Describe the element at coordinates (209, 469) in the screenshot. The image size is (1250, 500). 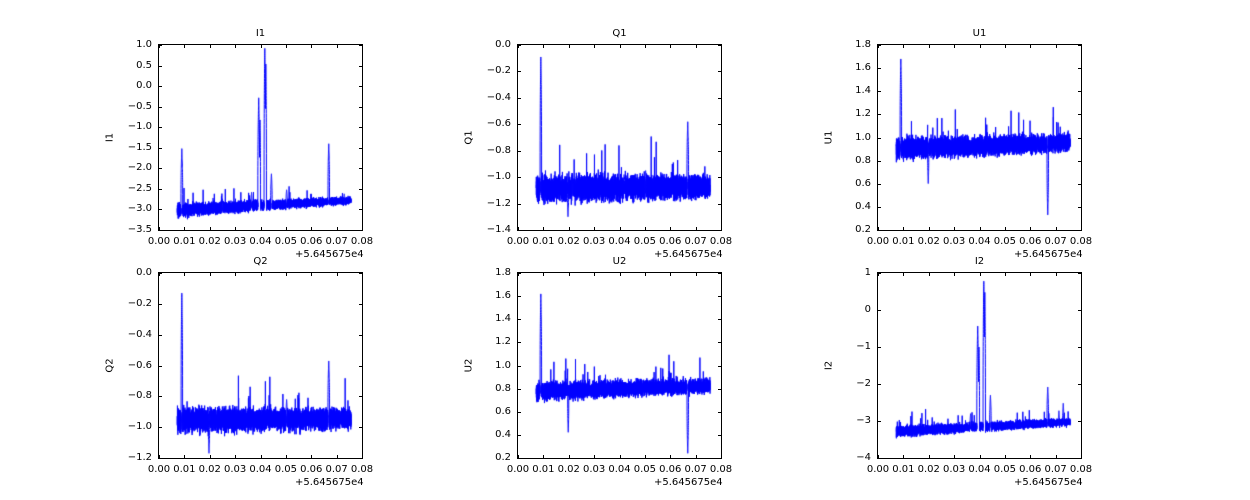
I see `panel-q2-xticklabel: 0.02` at that location.